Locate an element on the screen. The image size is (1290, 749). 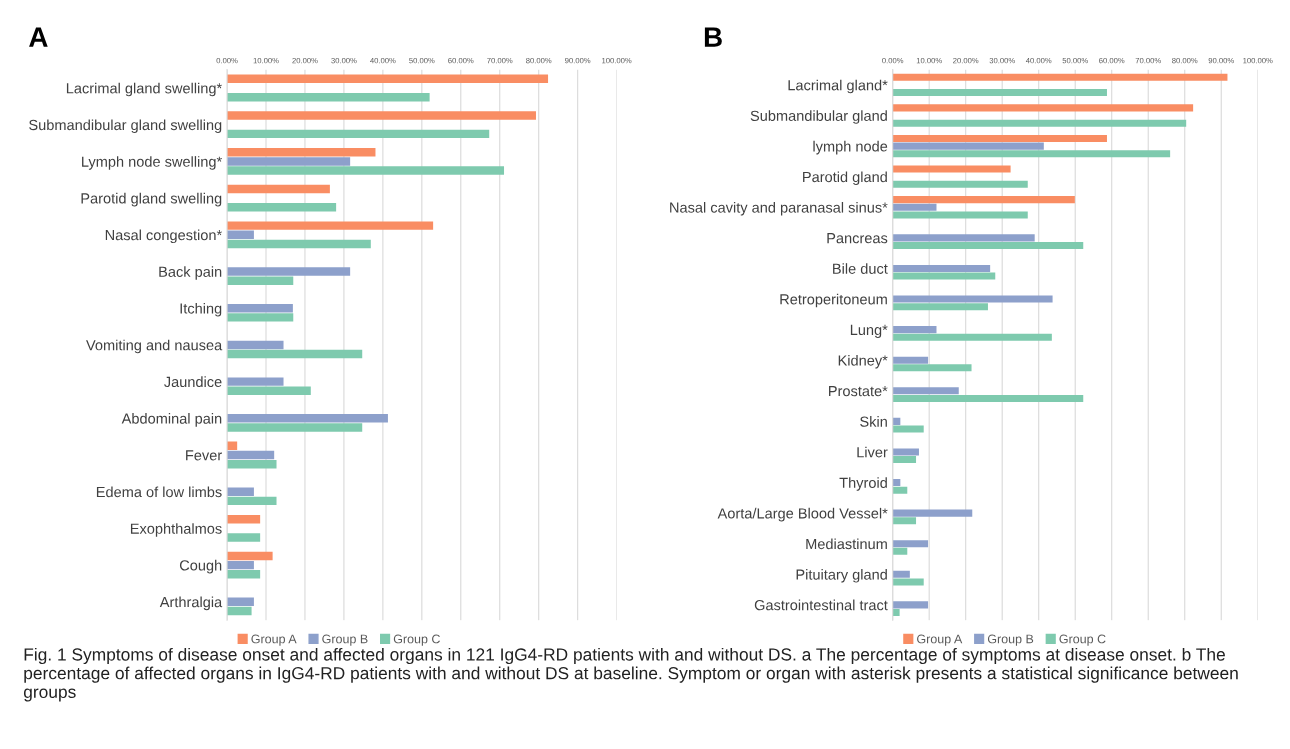
y-tick-label: Lacrimal gland* is located at coordinates (838, 86).